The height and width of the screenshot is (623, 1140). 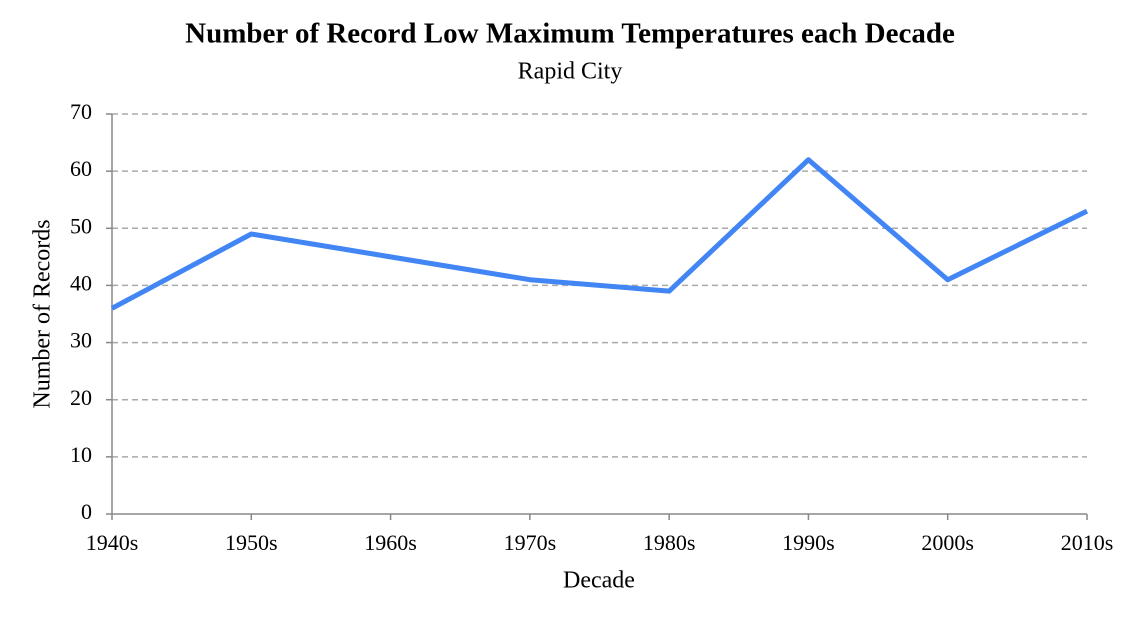 I want to click on x-tick-label: 1950s, so click(x=251, y=542).